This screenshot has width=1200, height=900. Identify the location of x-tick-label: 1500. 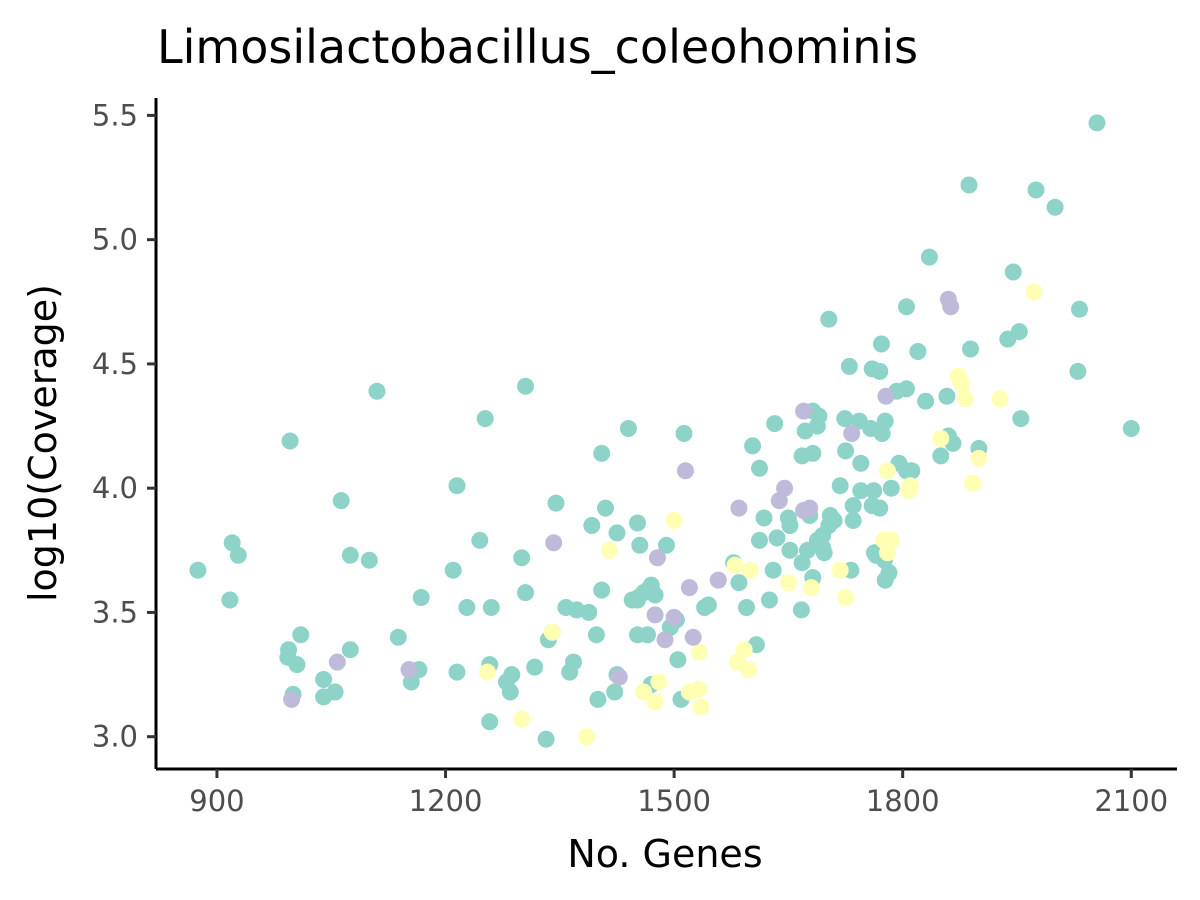
(674, 801).